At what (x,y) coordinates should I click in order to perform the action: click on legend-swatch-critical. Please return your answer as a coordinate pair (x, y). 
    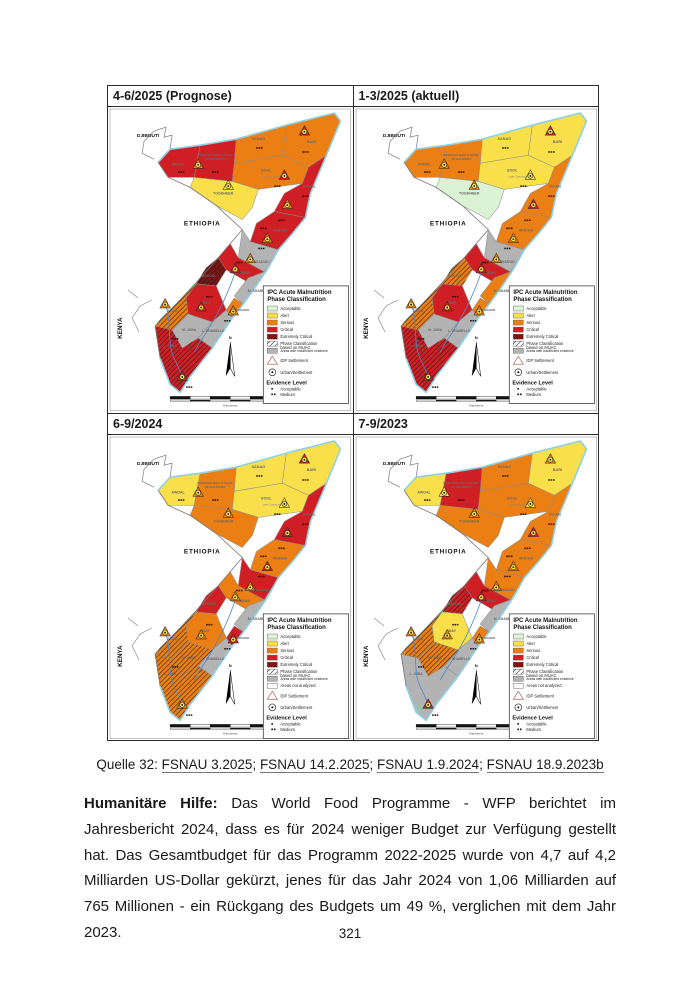
    Looking at the image, I should click on (518, 657).